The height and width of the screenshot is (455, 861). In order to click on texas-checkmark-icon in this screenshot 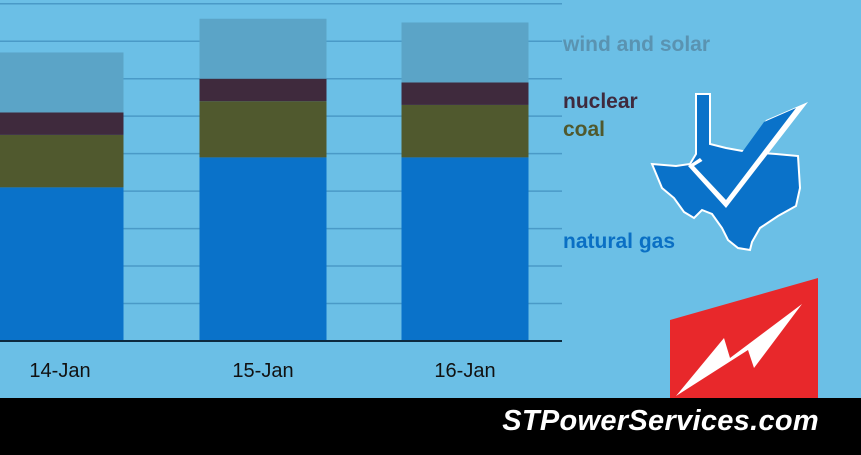, I will do `click(729, 172)`.